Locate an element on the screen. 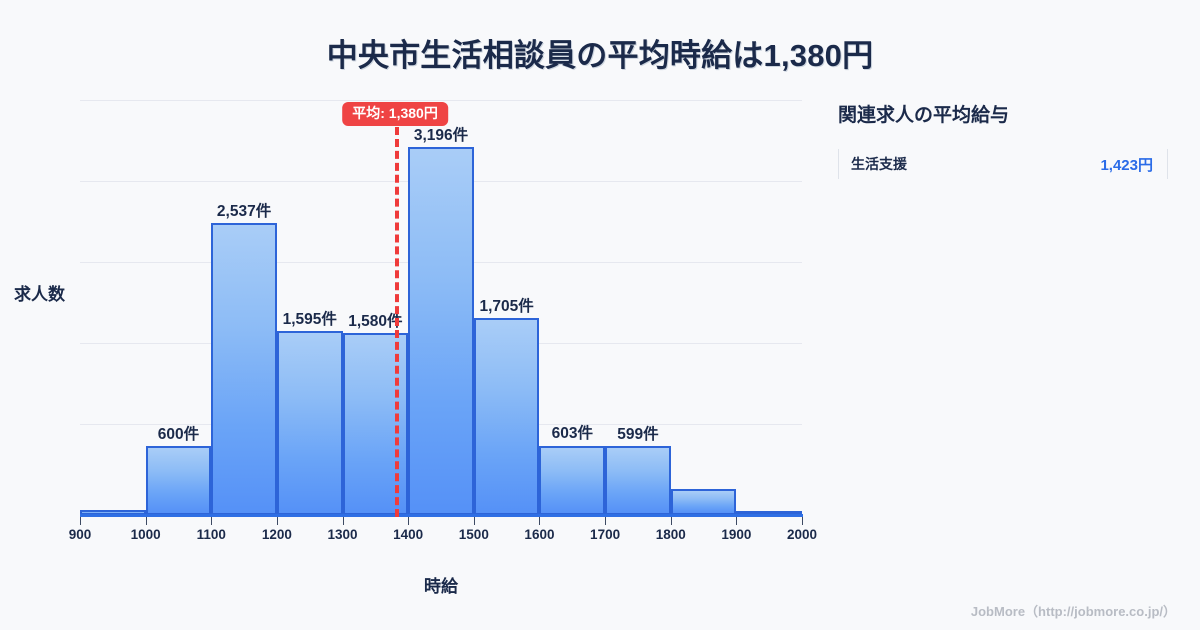 The image size is (1200, 630). x-axis-line is located at coordinates (441, 515).